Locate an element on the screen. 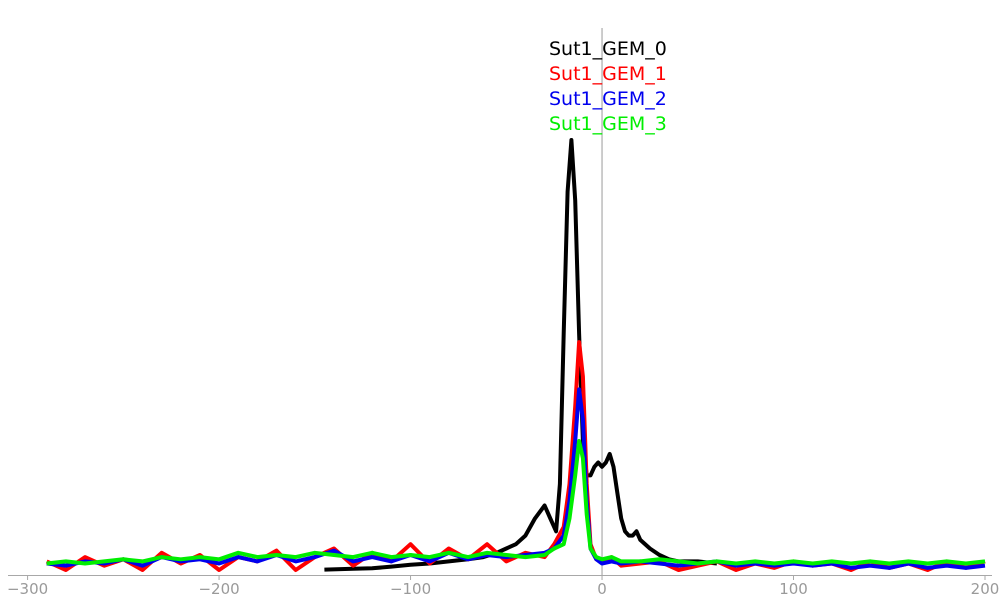 Image resolution: width=1000 pixels, height=600 pixels. x-tick-label: 100 is located at coordinates (793, 589).